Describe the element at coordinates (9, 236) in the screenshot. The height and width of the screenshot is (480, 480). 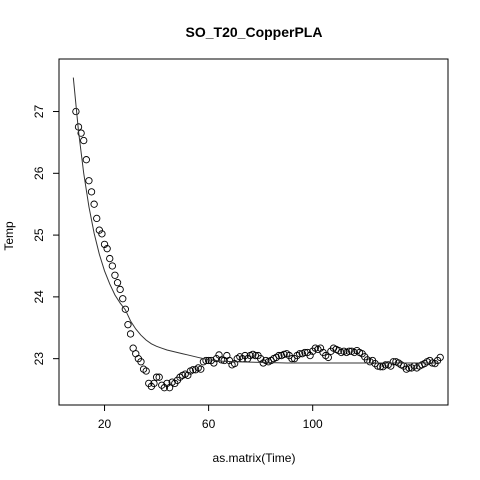
I see `y-axis-label: Temp` at that location.